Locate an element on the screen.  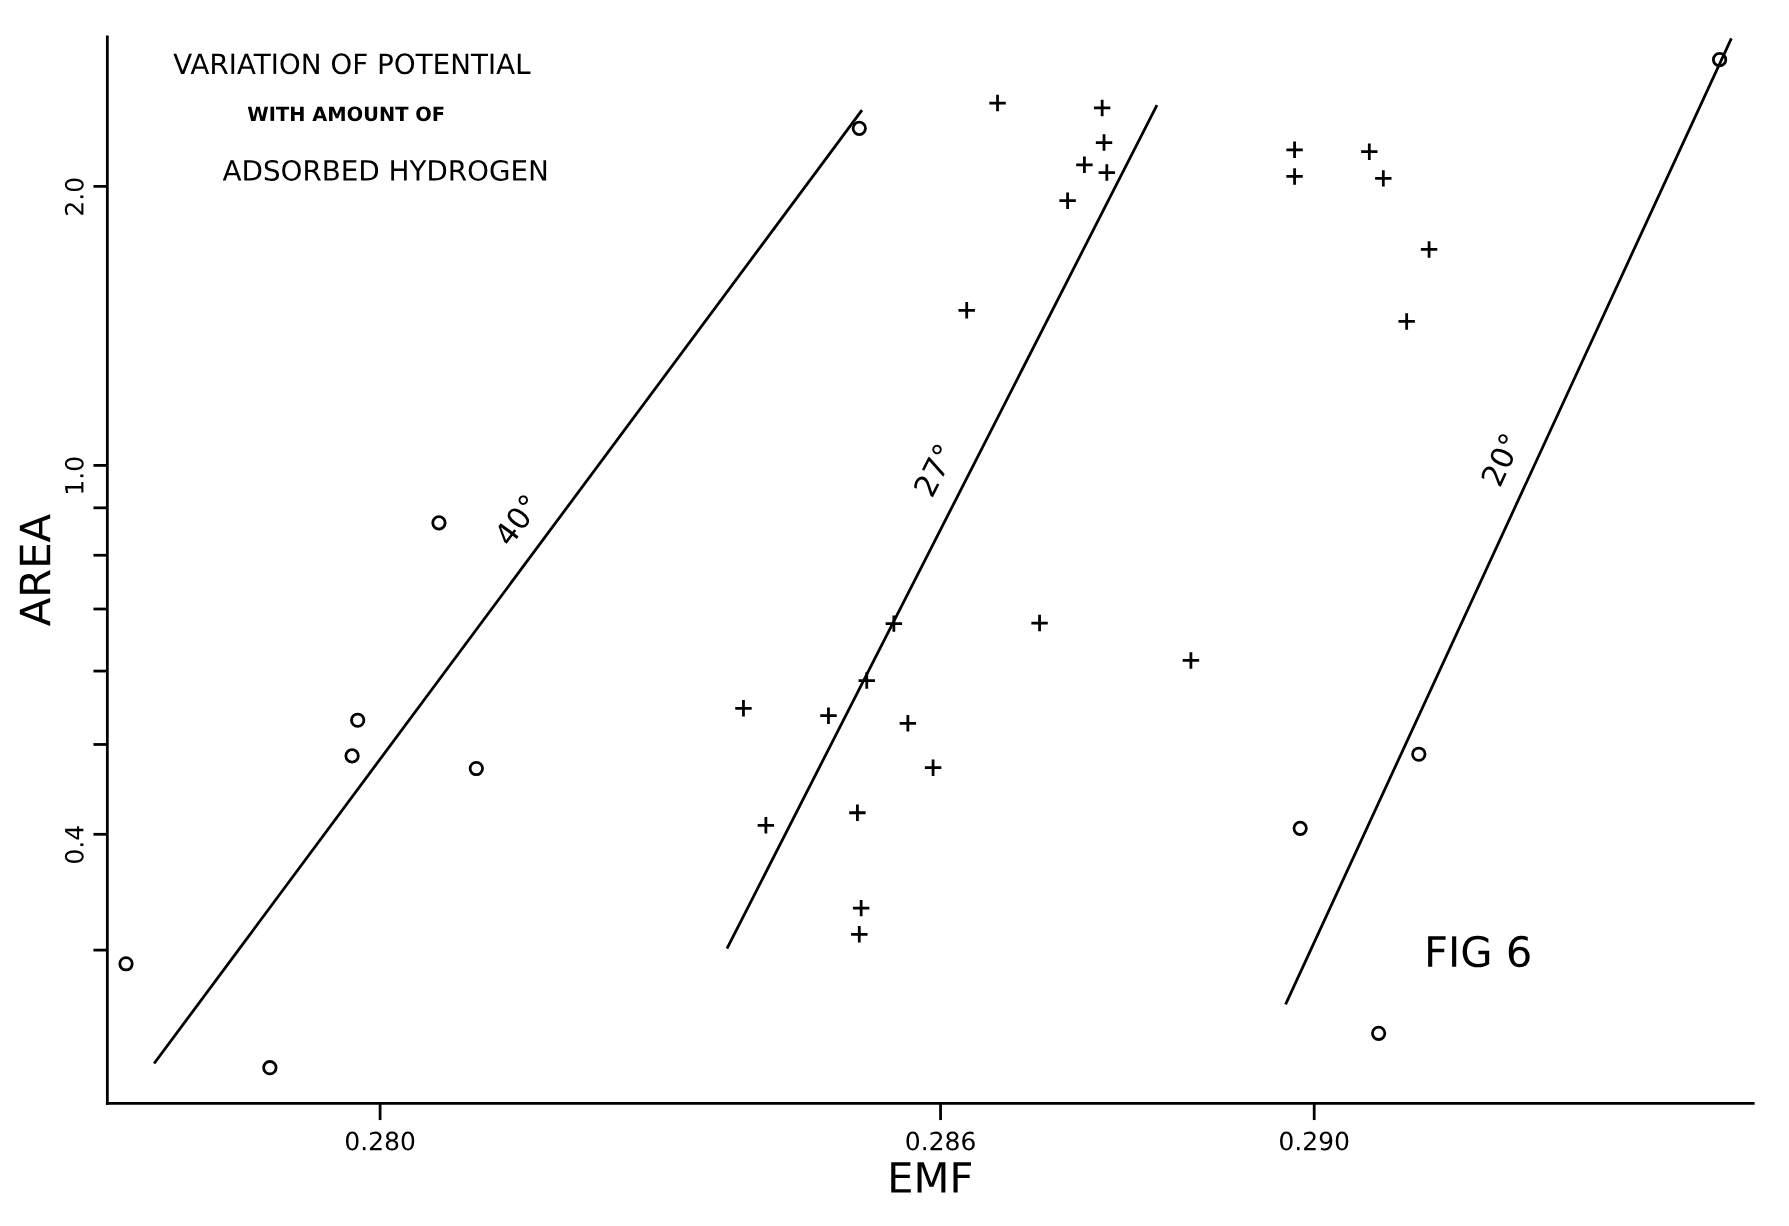
y-tick-label: 0.4 is located at coordinates (74, 844).